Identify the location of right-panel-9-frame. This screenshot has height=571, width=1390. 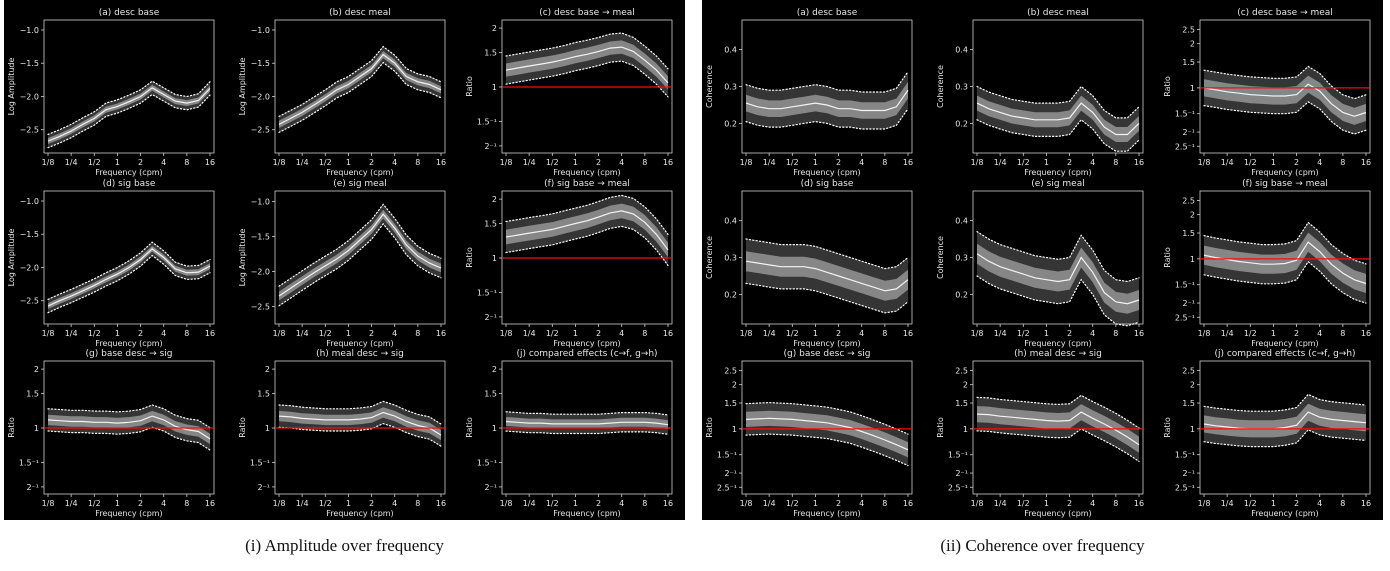
(1285, 427).